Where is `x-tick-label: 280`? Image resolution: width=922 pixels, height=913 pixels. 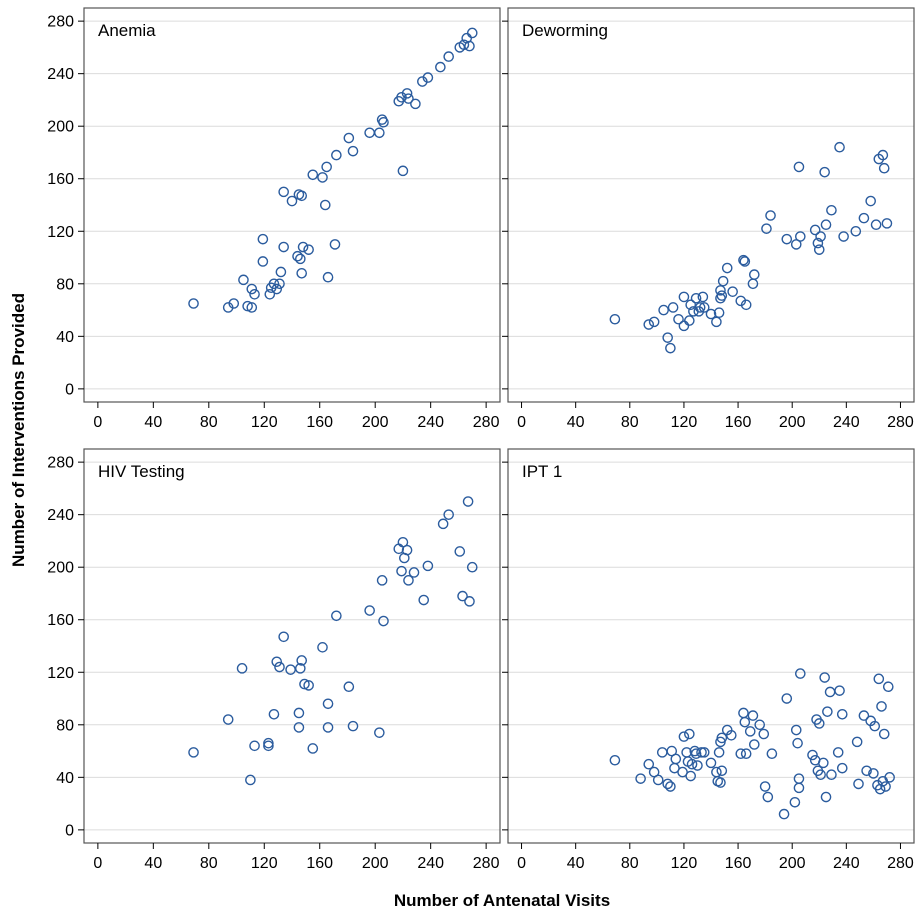
x-tick-label: 280 is located at coordinates (900, 863).